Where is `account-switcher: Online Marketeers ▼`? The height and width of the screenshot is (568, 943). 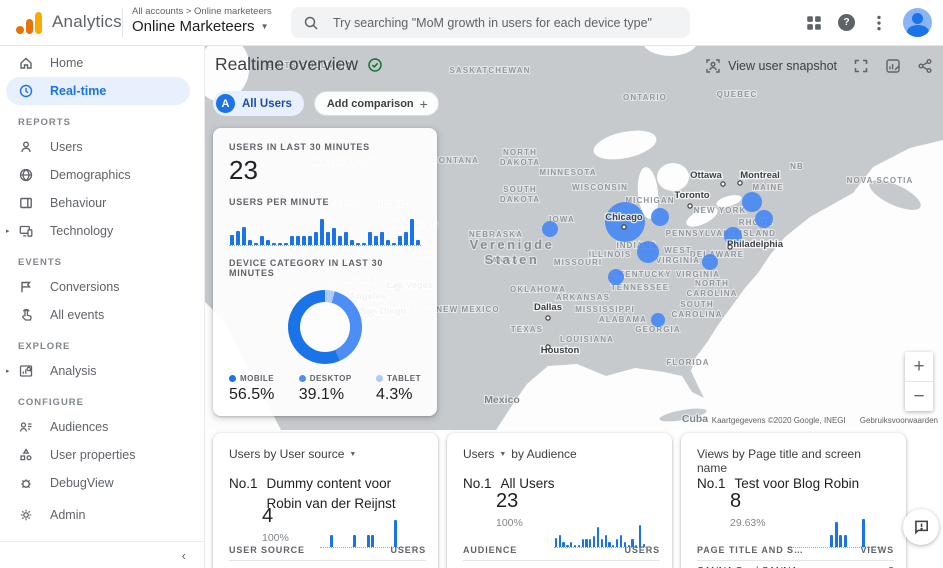
account-switcher: Online Marketeers ▼ is located at coordinates (200, 26).